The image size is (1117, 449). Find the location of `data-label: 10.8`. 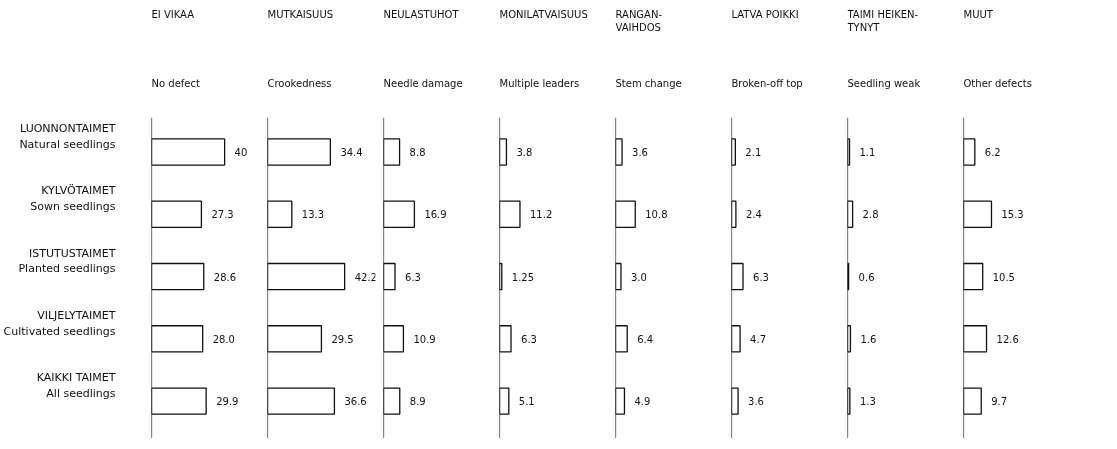

data-label: 10.8 is located at coordinates (656, 215).